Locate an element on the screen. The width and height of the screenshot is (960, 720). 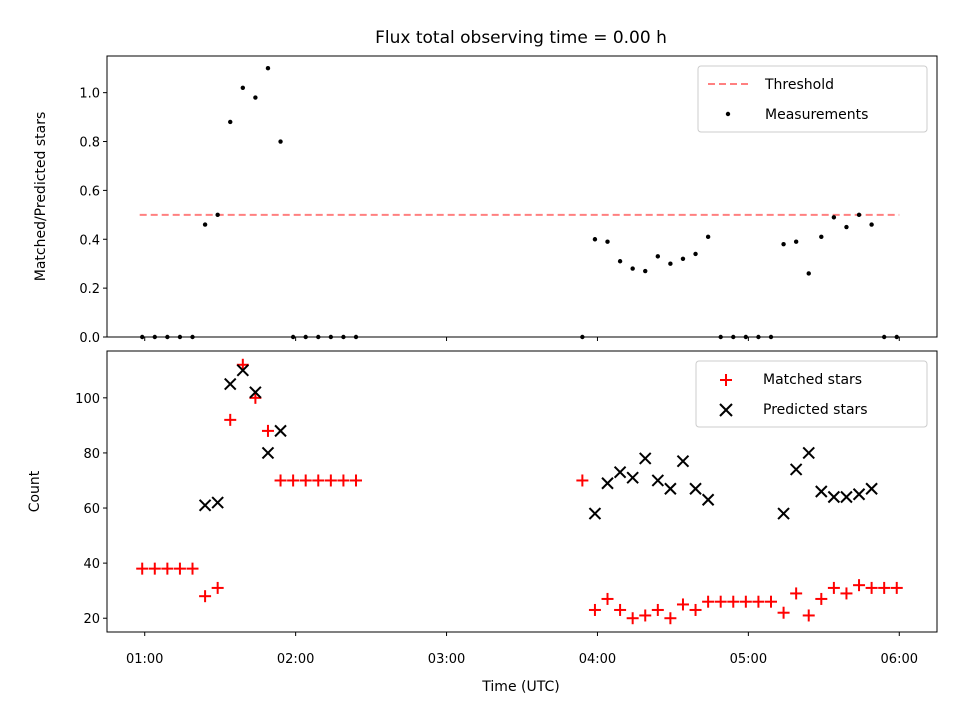
y-tick-label: 0.2 is located at coordinates (89, 289).